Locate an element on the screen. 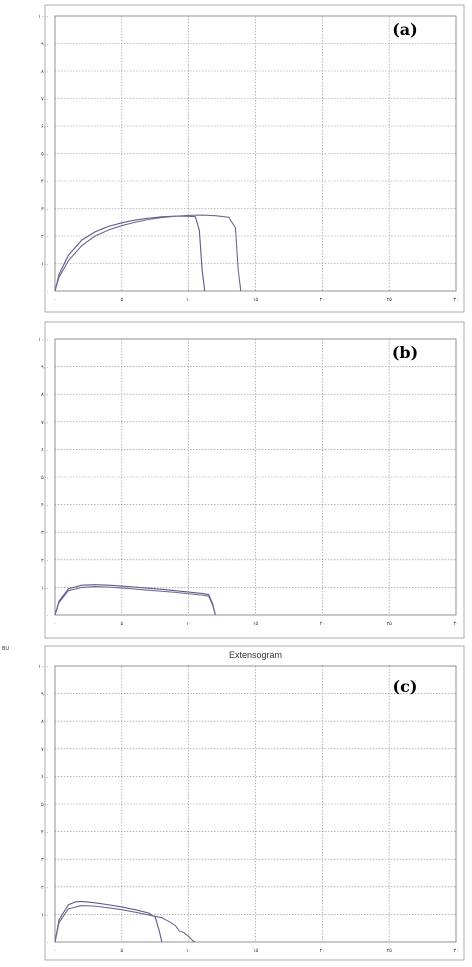 The image size is (472, 967). panel-label: (c) is located at coordinates (405, 686).